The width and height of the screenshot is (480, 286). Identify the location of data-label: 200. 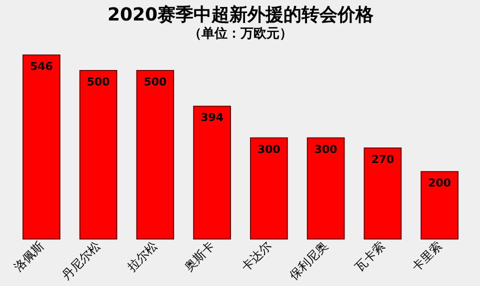
(440, 183).